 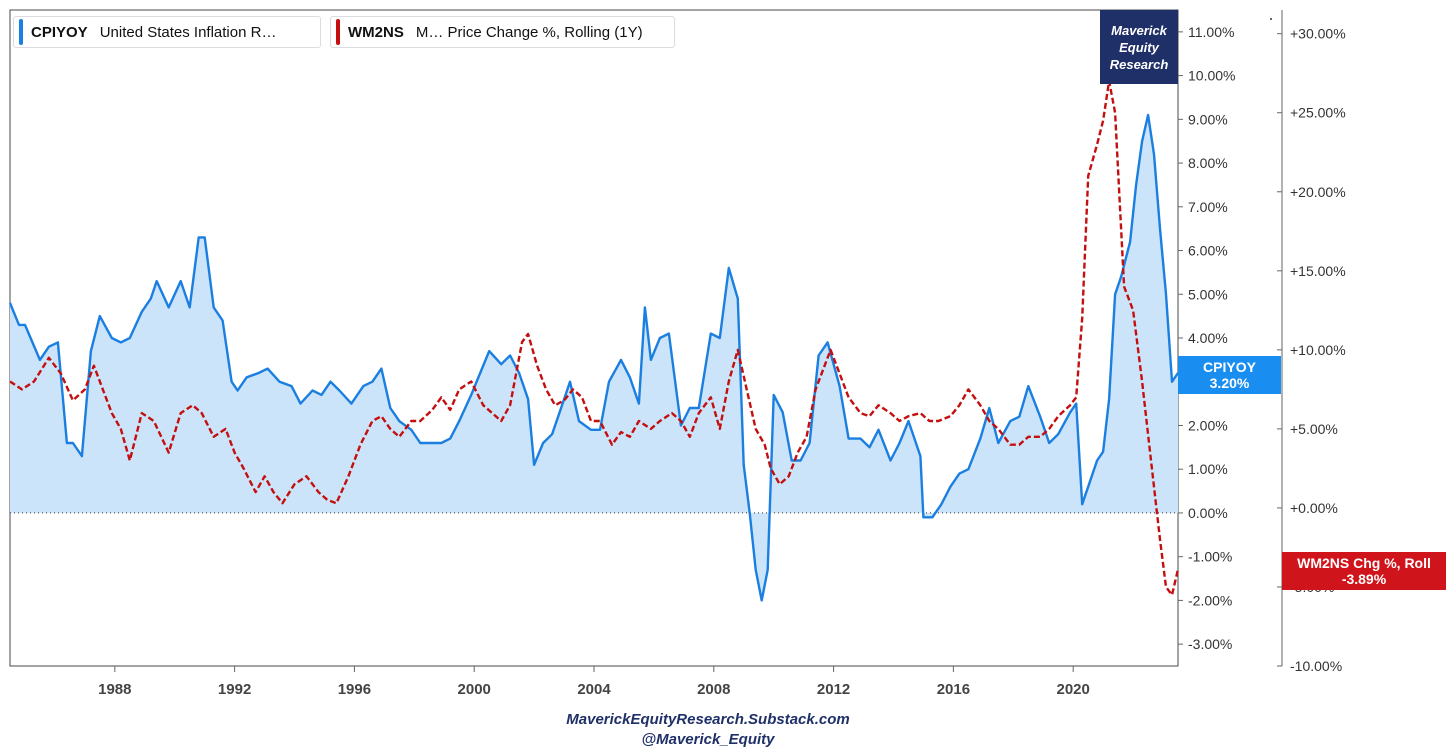 I want to click on left-tick-label: 6.00%, so click(x=1208, y=251).